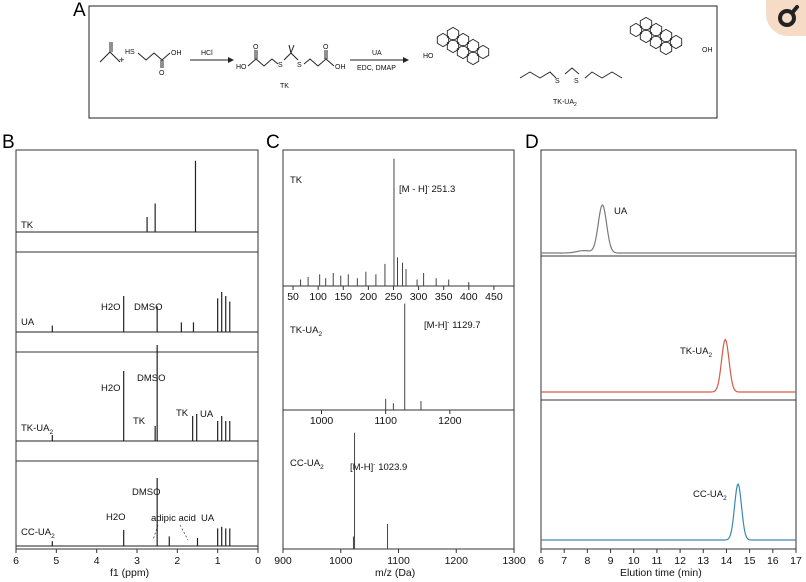 This screenshot has height=582, width=806. Describe the element at coordinates (273, 142) in the screenshot. I see `panel-label-c: C` at that location.